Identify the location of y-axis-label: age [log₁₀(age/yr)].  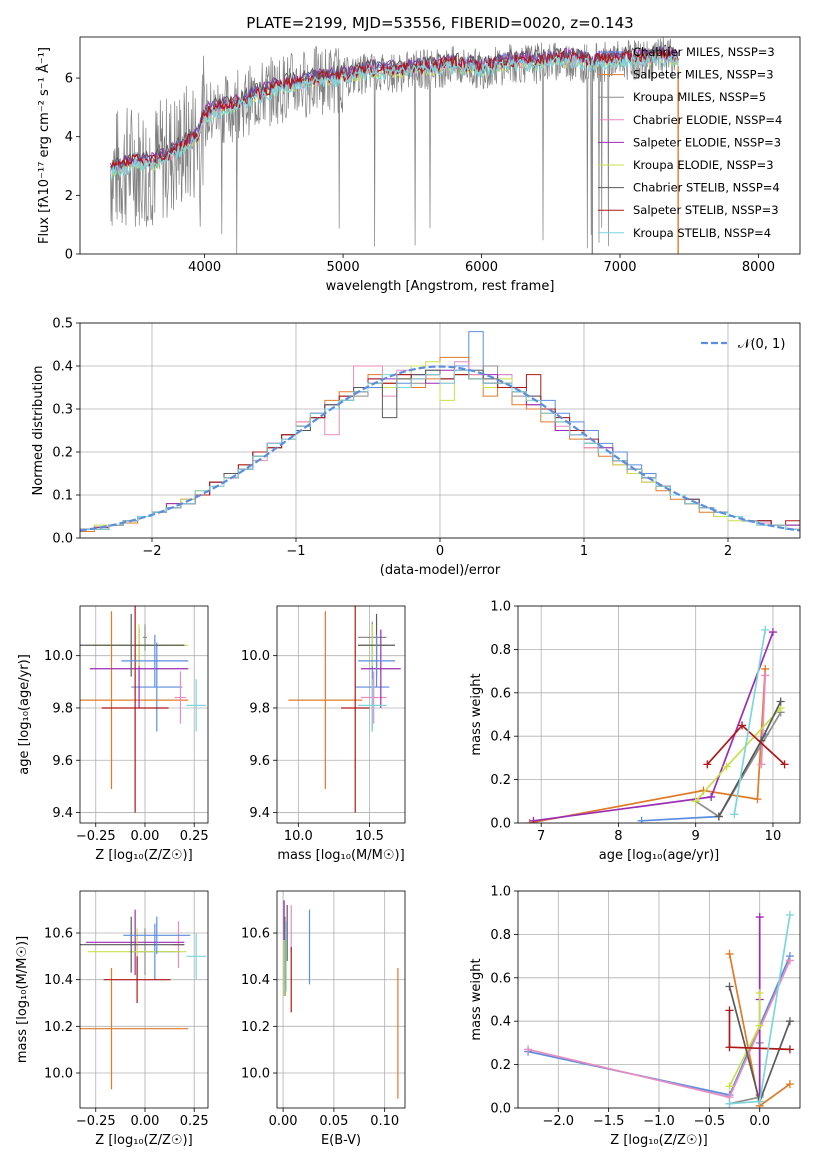
(24, 714).